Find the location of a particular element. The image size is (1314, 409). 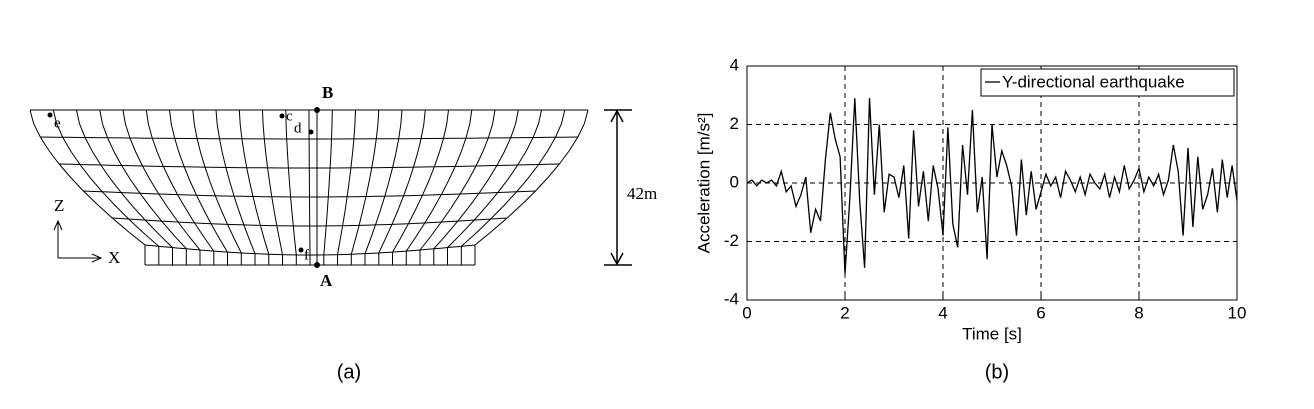

point-label: f is located at coordinates (306, 255).